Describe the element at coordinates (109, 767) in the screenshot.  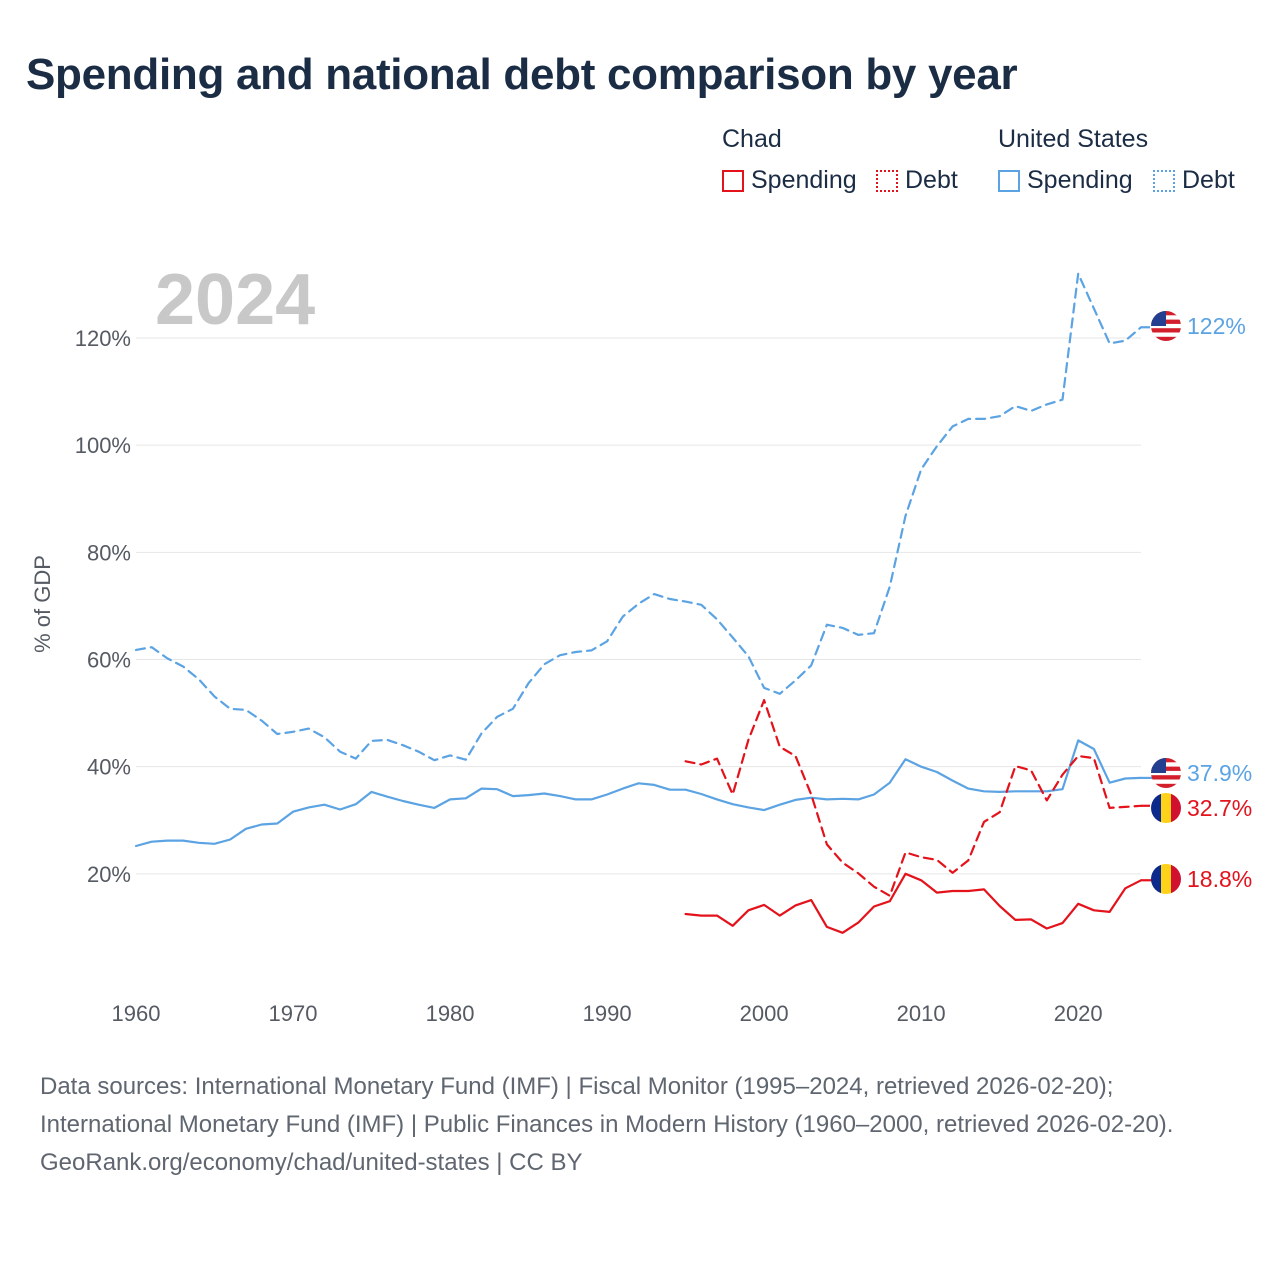
I see `y-tick-label: 40%` at that location.